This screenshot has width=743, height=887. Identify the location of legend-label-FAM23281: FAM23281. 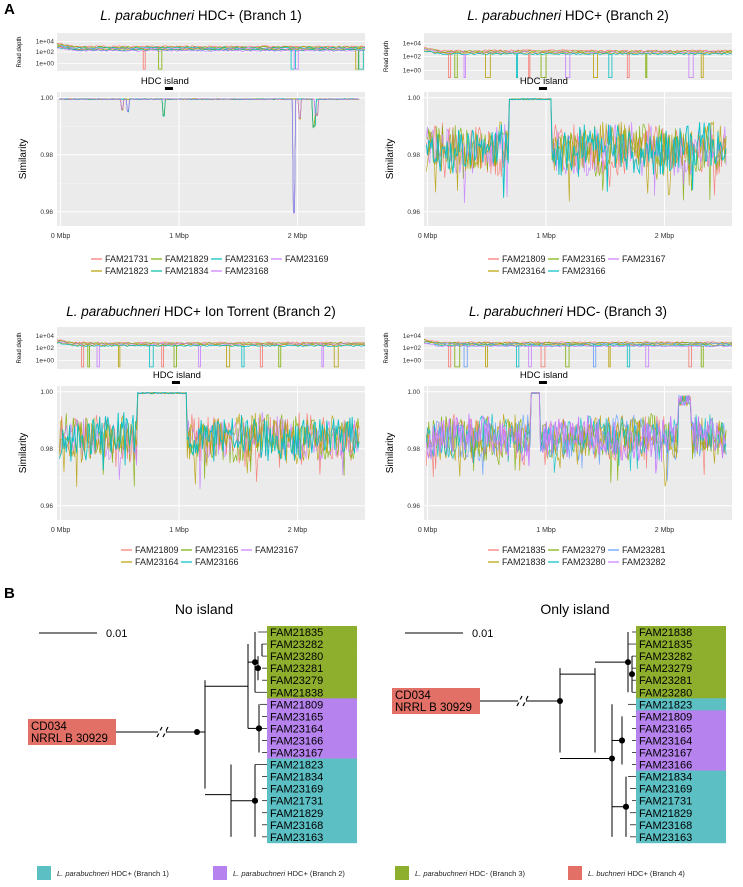
(644, 550).